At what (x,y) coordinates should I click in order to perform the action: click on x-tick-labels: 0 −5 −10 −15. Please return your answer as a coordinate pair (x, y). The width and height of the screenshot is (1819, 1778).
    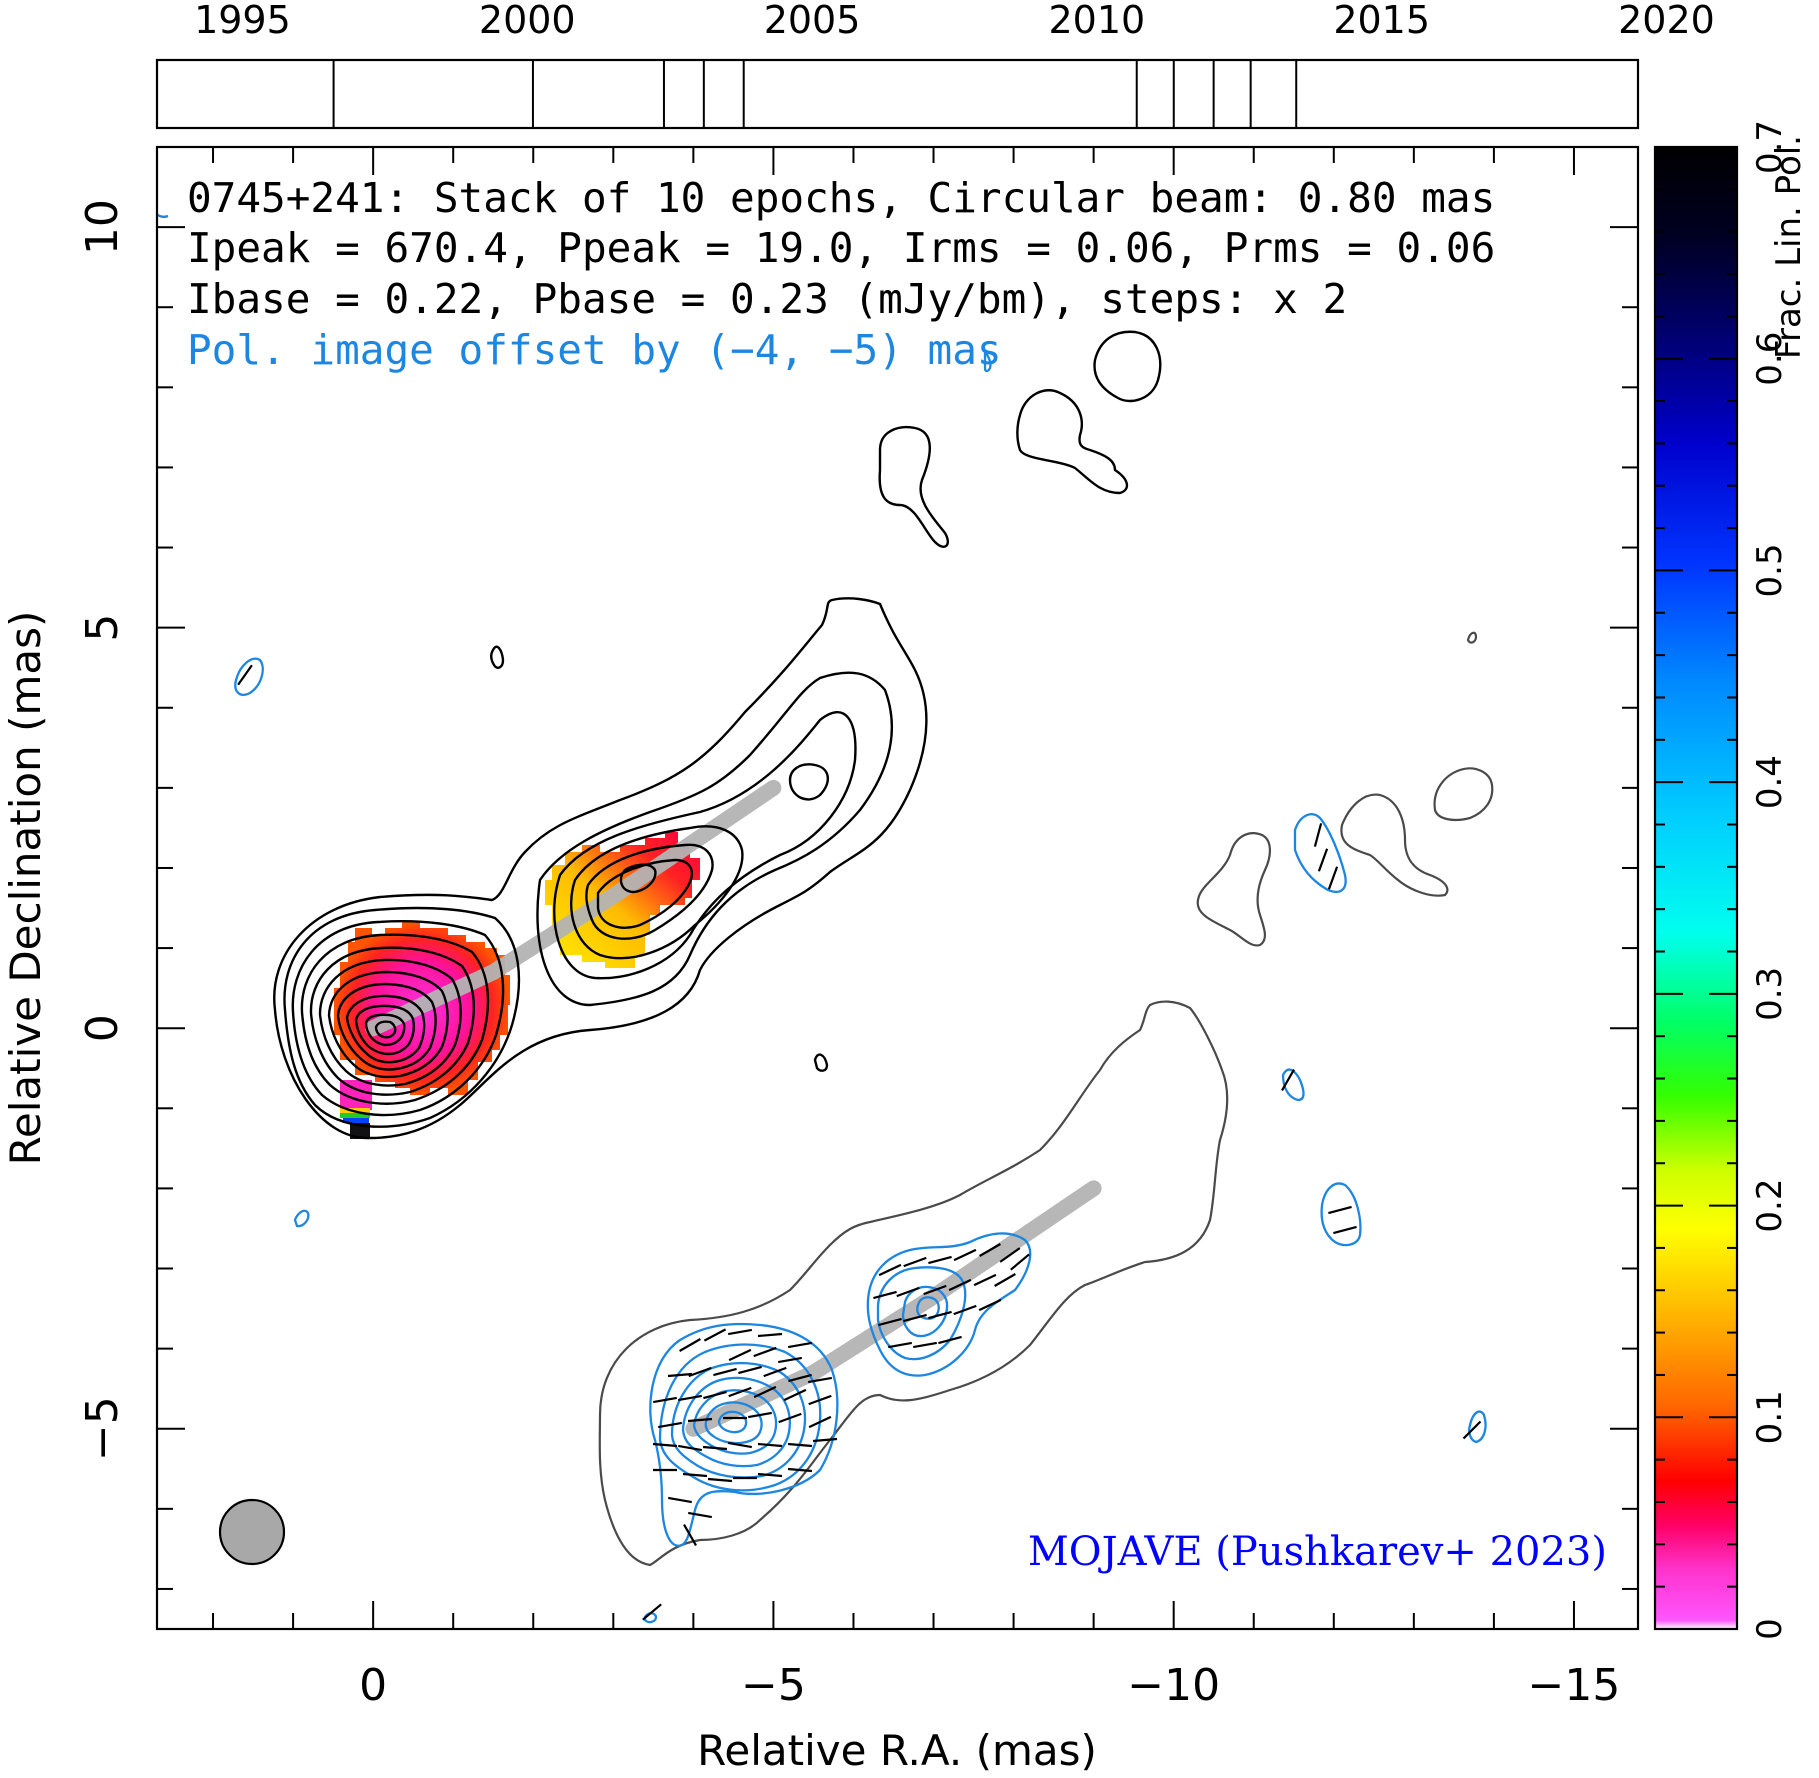
    Looking at the image, I should click on (989, 1685).